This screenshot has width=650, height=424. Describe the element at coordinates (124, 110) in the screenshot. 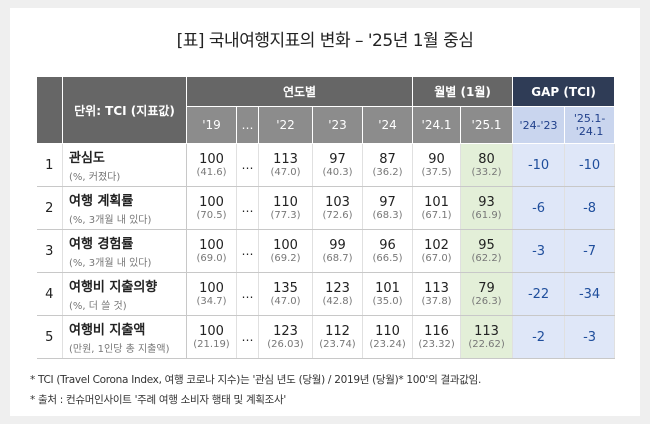

I see `unit-header: 단위: TCI (지표값)` at that location.